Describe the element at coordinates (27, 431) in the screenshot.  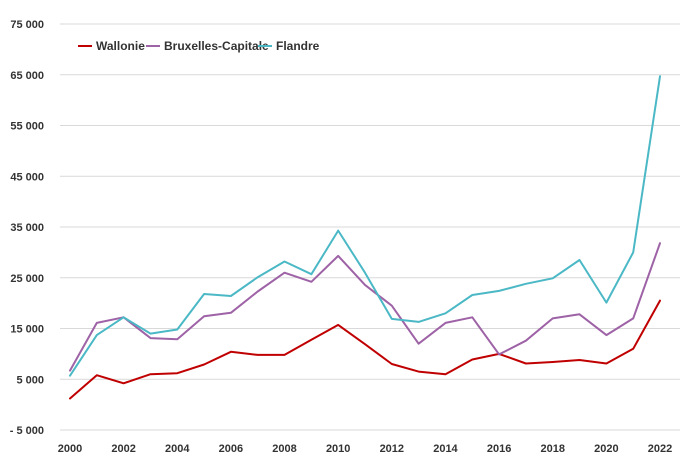
I see `y-tick-label: - 5 000` at that location.